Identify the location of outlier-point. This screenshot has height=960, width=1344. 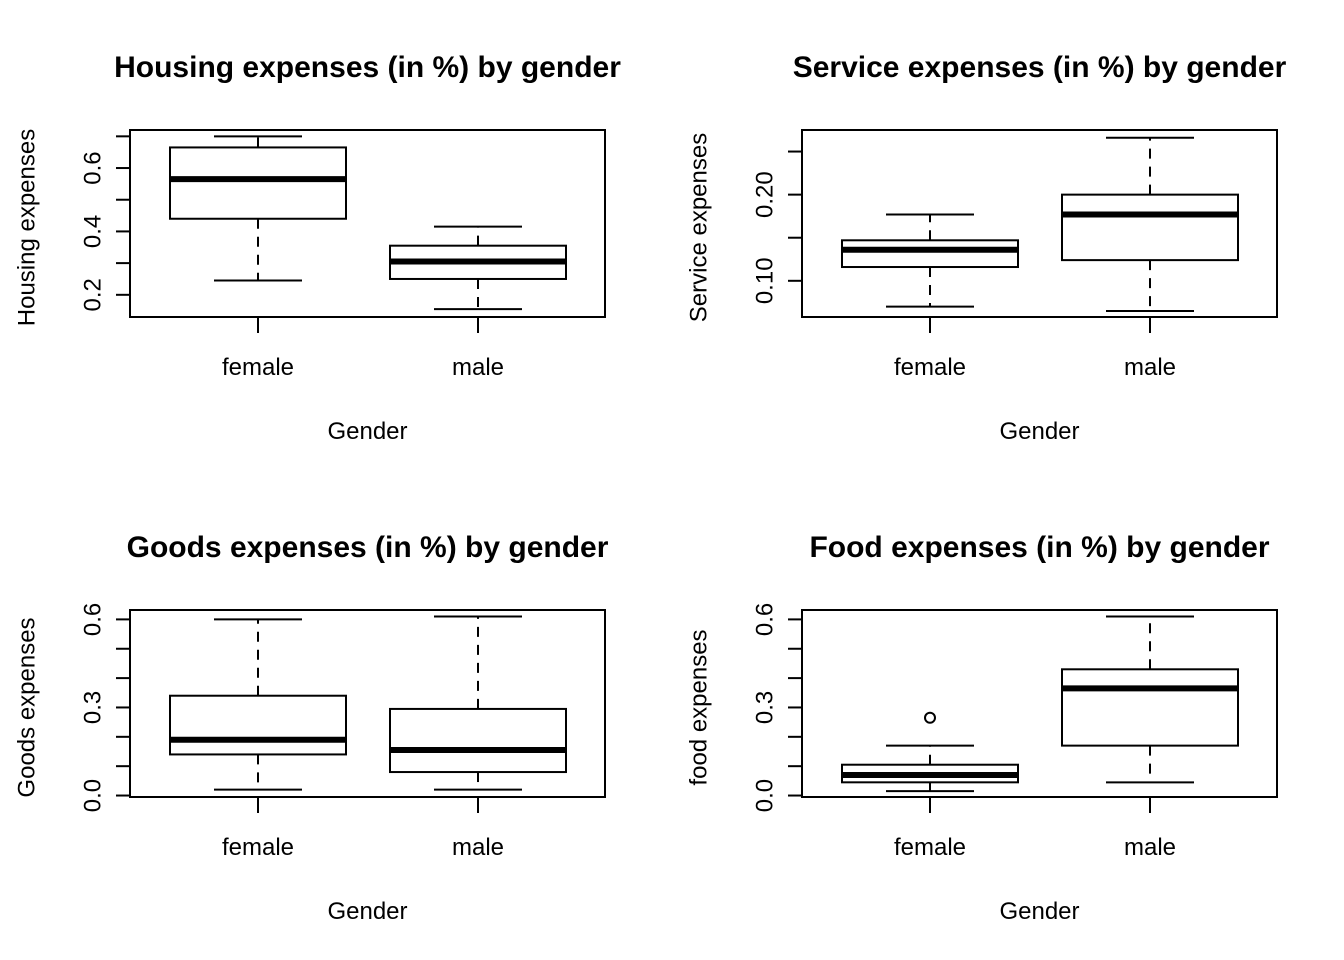
(930, 717).